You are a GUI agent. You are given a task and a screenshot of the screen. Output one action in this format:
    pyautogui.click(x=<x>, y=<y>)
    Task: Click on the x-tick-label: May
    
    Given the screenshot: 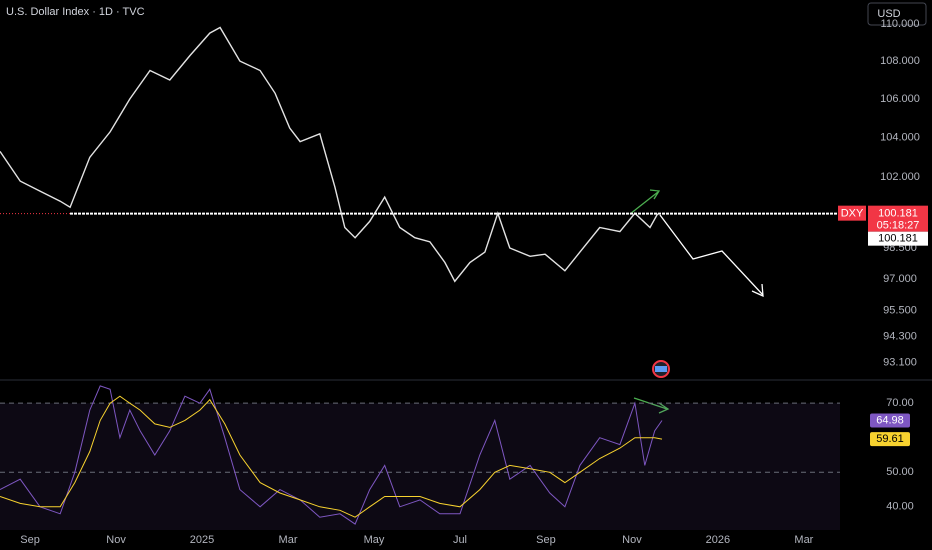 What is the action you would take?
    pyautogui.click(x=374, y=540)
    